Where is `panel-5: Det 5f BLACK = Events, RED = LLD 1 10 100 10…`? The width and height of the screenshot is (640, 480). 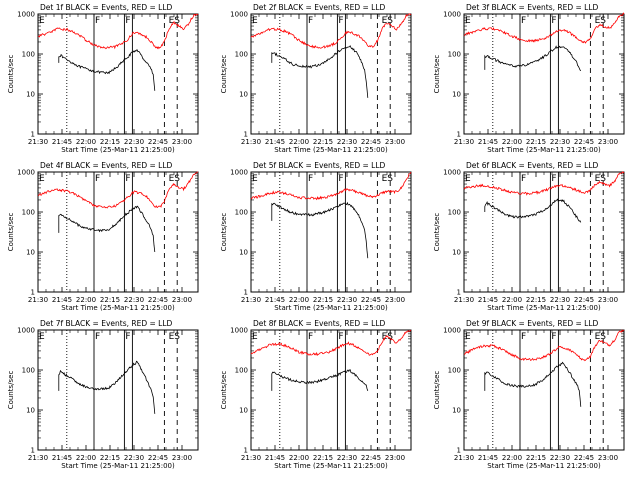 panel-5: Det 5f BLACK = Events, RED = LLD 1 10 100 10… is located at coordinates (316, 236).